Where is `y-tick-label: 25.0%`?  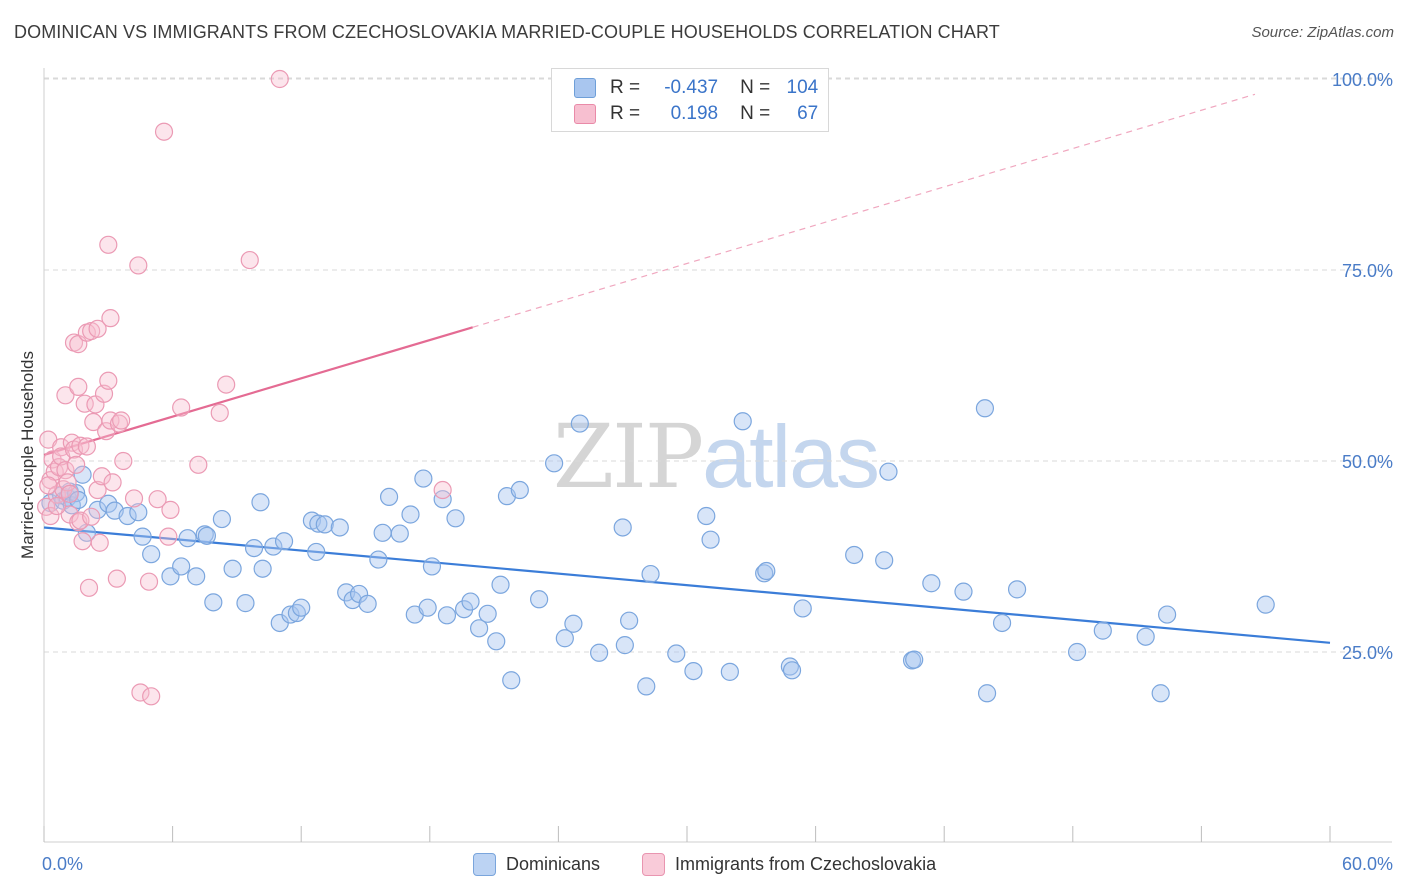 y-tick-label: 25.0% is located at coordinates (1367, 653).